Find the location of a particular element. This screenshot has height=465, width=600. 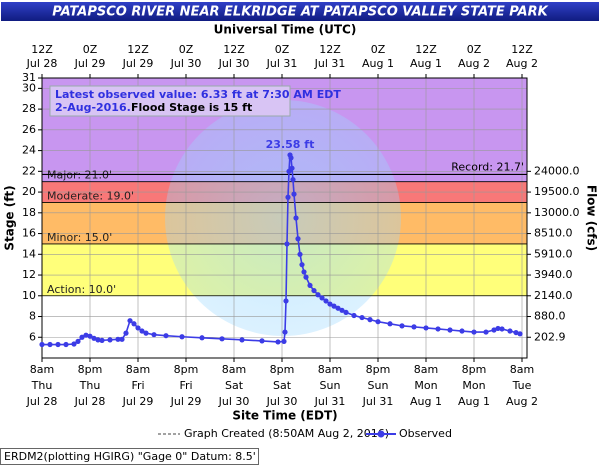

flood-label: Major: 21.0' is located at coordinates (79, 175).